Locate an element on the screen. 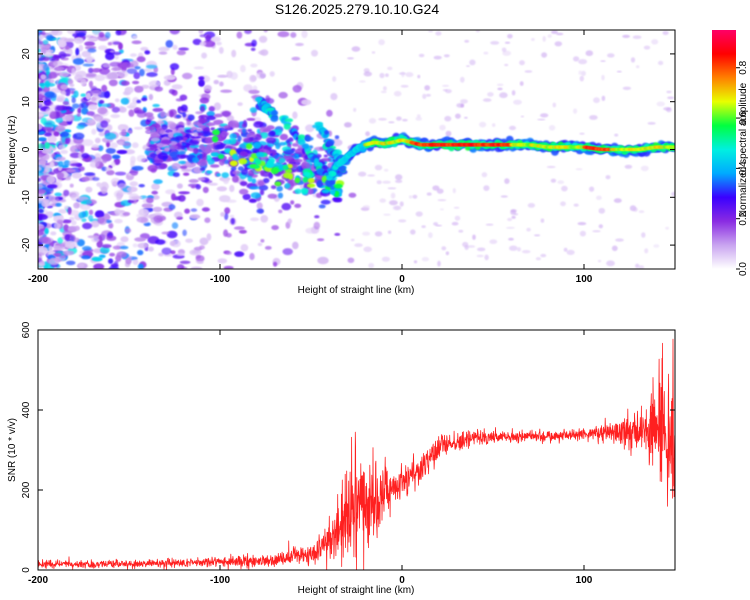  x-tick-label: 0 is located at coordinates (402, 580).